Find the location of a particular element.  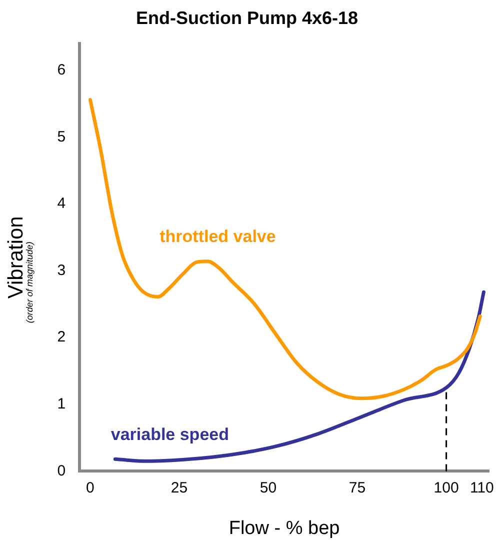

x-axis-title: Flow - % bep is located at coordinates (284, 528).